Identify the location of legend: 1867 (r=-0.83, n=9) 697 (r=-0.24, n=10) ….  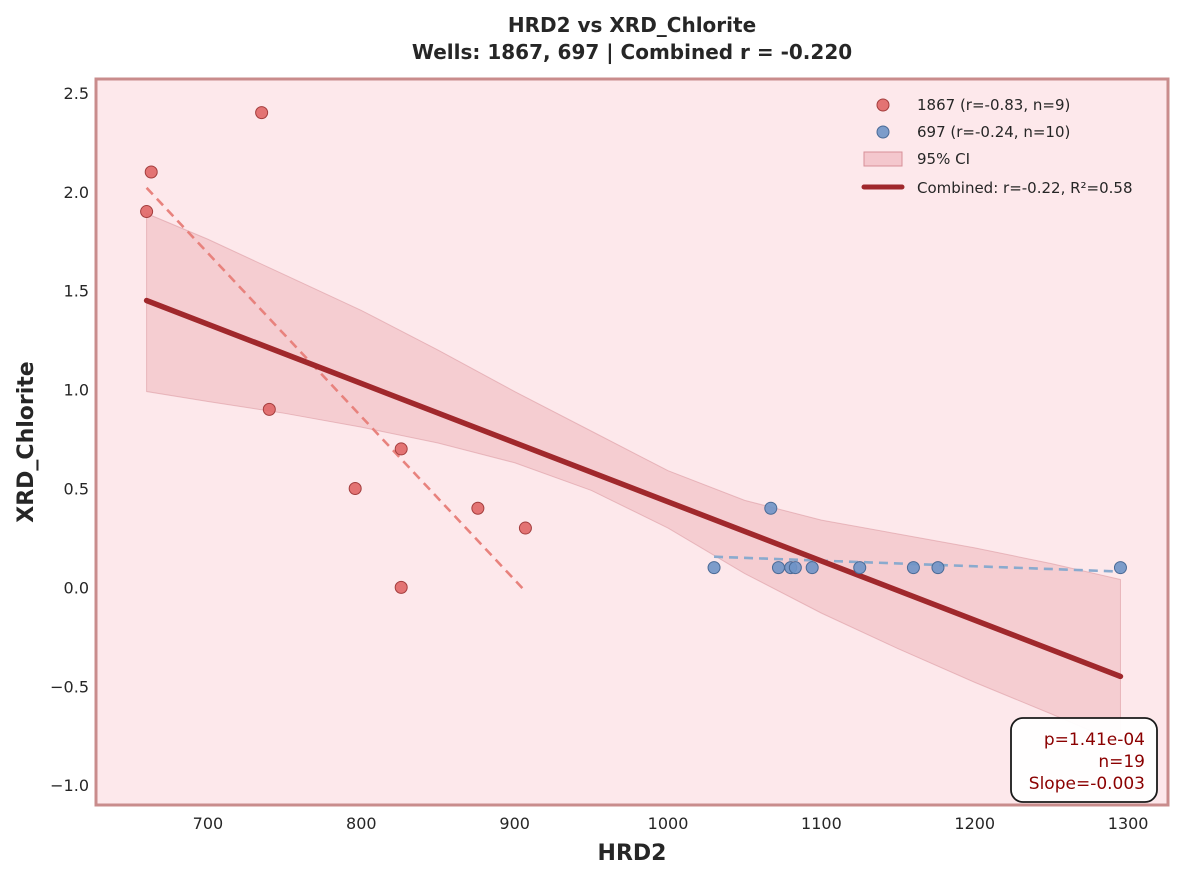
(997, 146).